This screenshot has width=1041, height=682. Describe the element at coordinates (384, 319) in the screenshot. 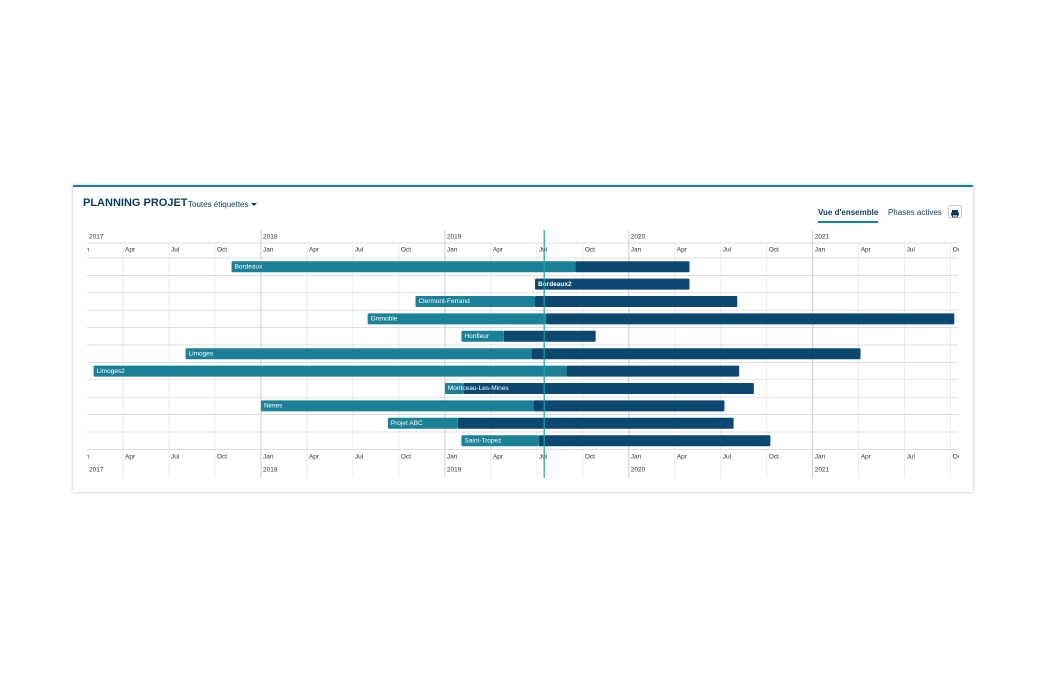

I see `bar-label: Grenoble` at that location.